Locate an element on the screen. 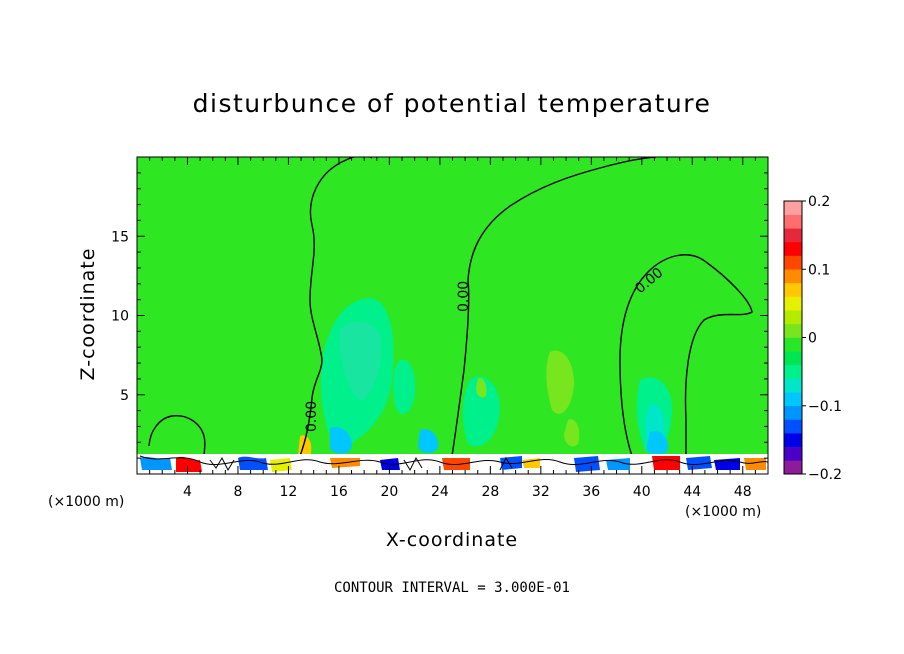  x-tick-label: 4 is located at coordinates (187, 492).